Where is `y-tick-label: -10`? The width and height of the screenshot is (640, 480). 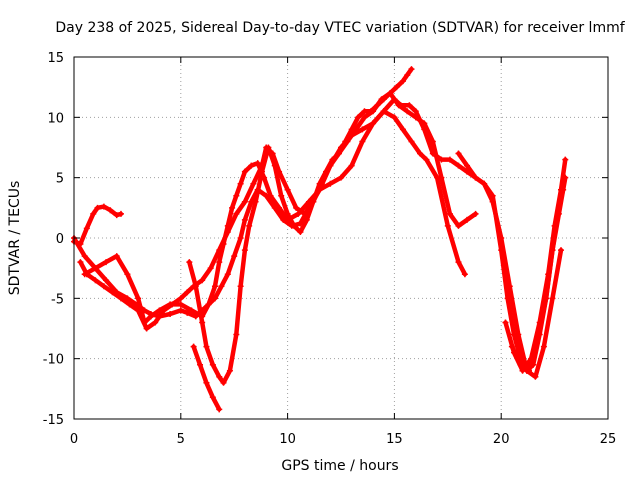
y-tick-label: -10 is located at coordinates (53, 360).